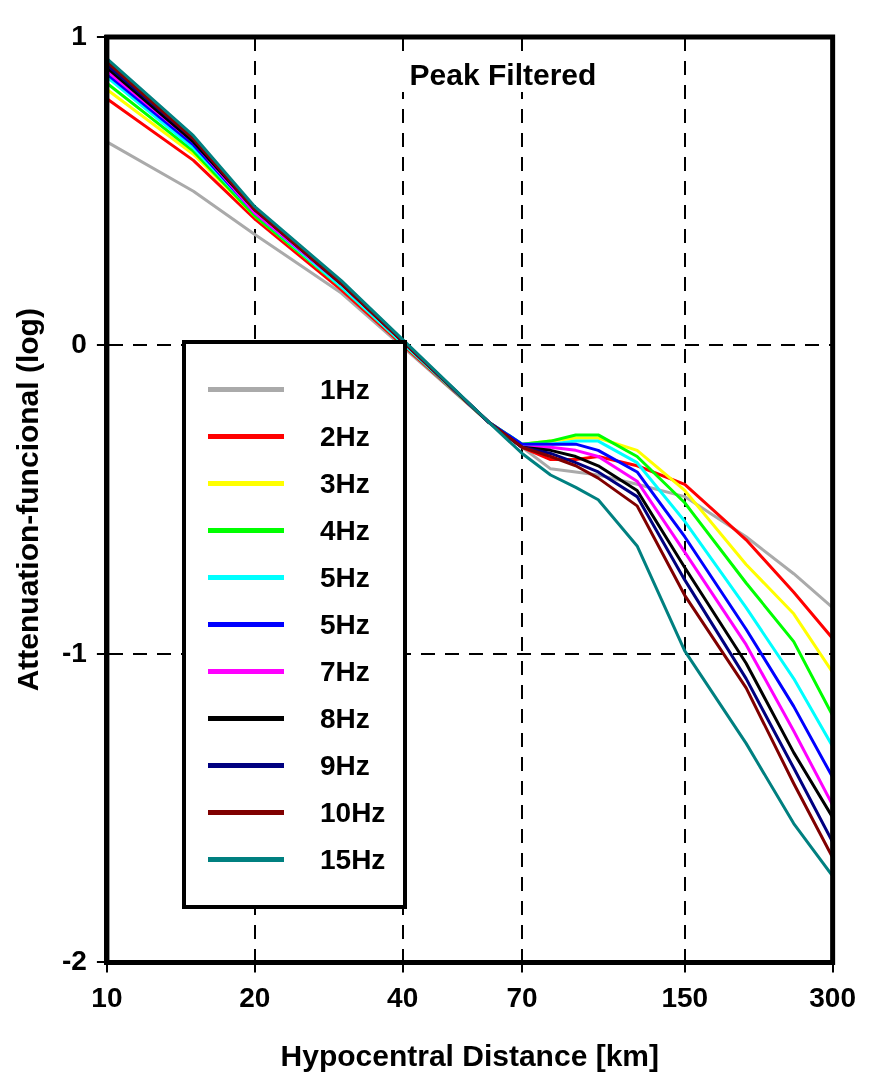 The width and height of the screenshot is (874, 1088). What do you see at coordinates (345, 765) in the screenshot?
I see `legend-label: 9Hz` at bounding box center [345, 765].